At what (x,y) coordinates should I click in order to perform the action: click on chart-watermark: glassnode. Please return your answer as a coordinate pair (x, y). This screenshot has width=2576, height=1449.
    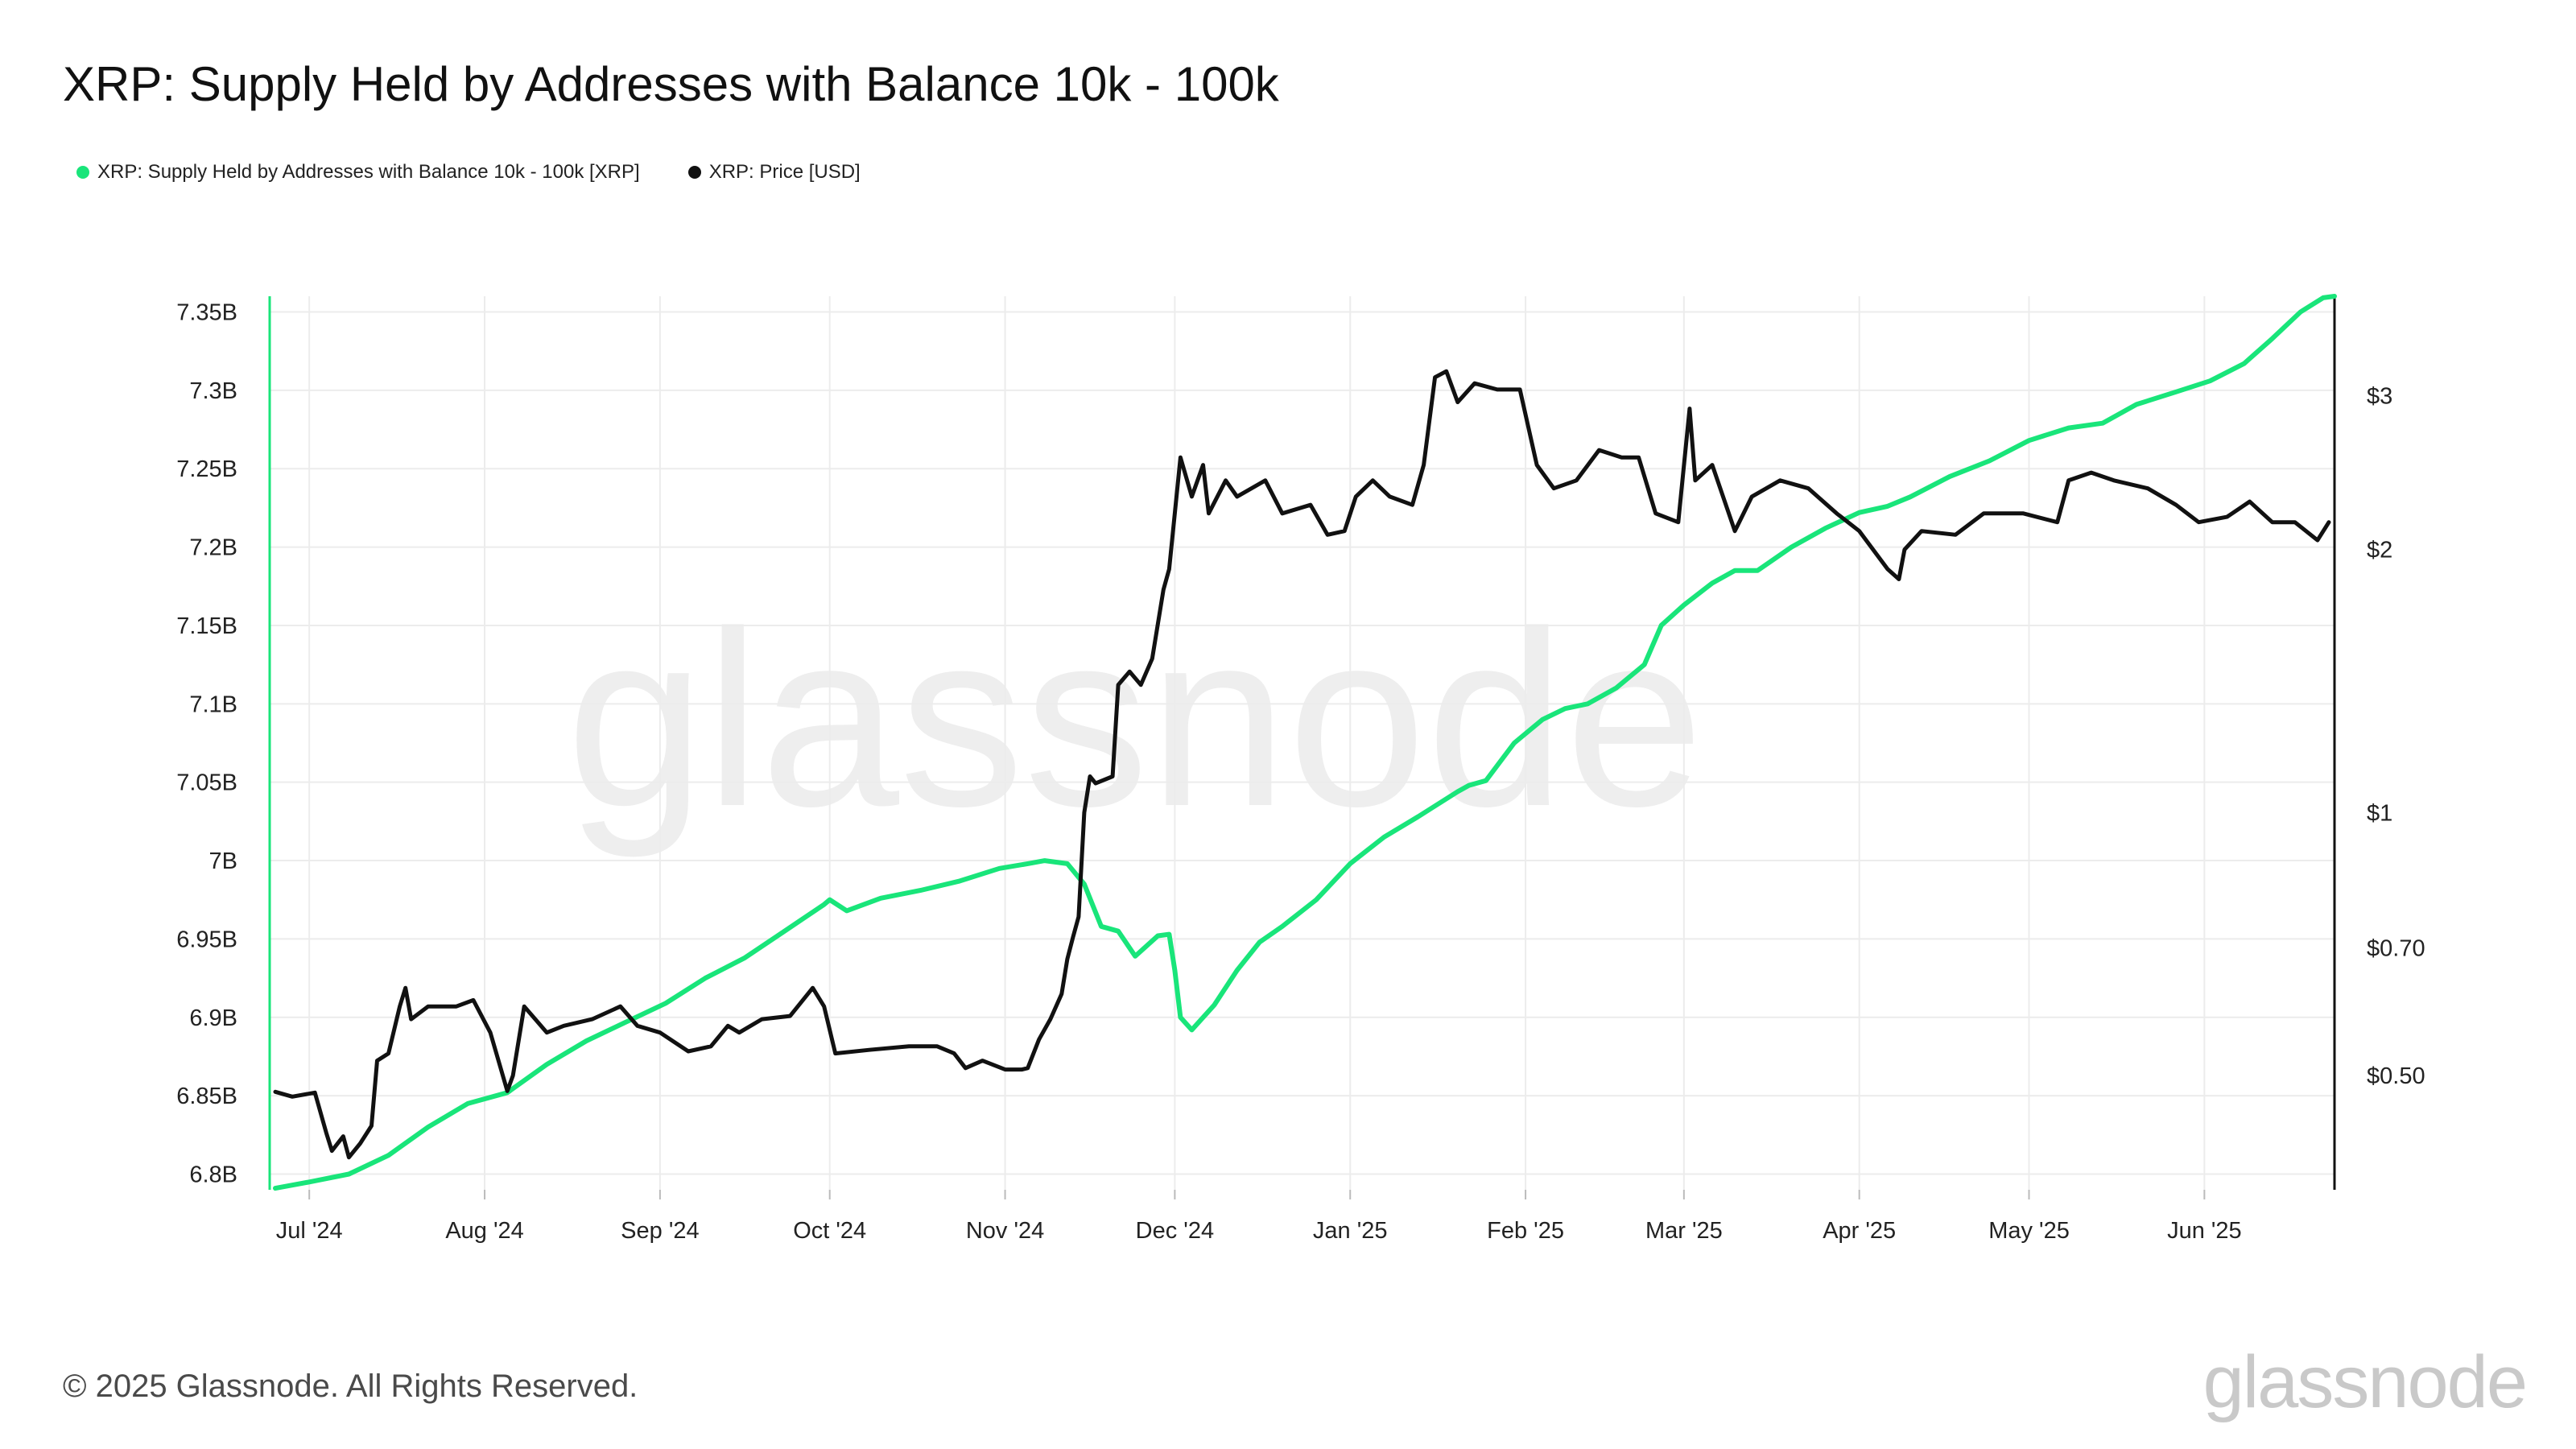
    Looking at the image, I should click on (1134, 719).